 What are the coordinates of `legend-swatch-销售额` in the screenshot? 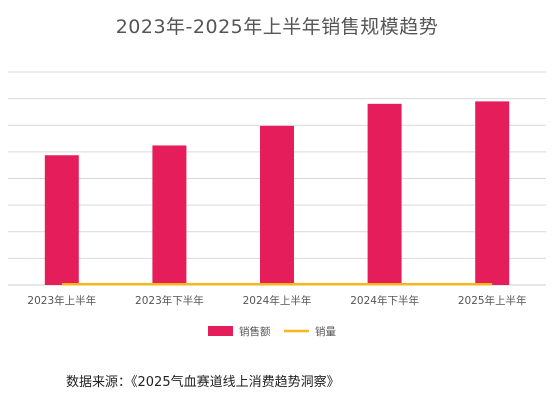 It's located at (220, 331).